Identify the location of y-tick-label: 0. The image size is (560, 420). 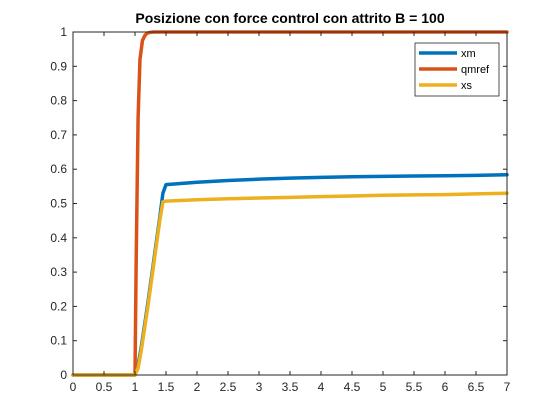
(63, 375).